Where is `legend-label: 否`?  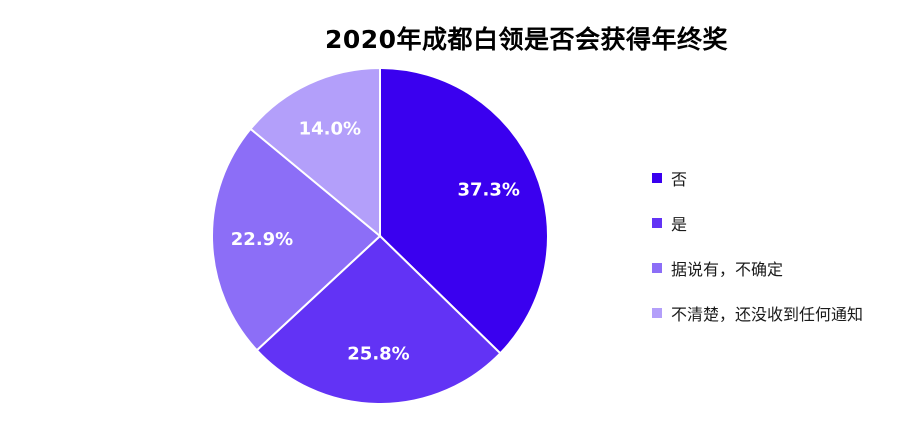
legend-label: 否 is located at coordinates (679, 179).